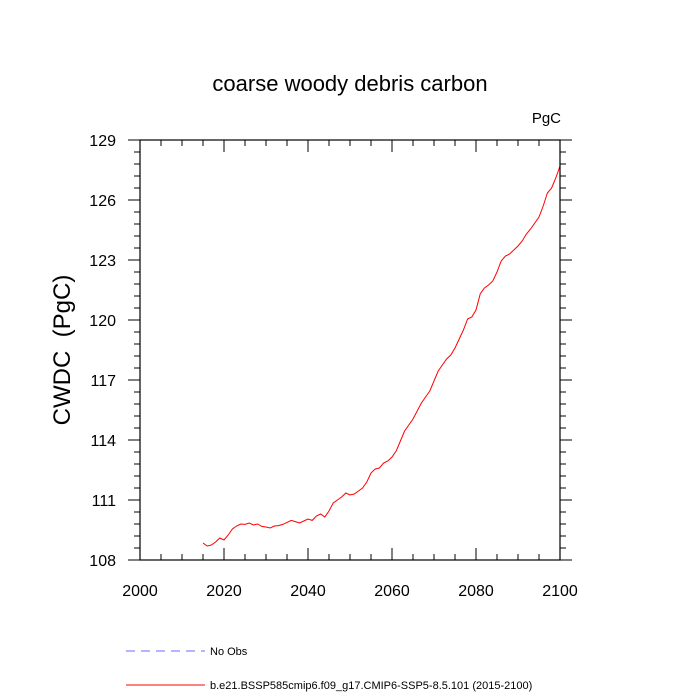 The width and height of the screenshot is (700, 700). I want to click on chart-title: coarse woody debris carbon, so click(349, 83).